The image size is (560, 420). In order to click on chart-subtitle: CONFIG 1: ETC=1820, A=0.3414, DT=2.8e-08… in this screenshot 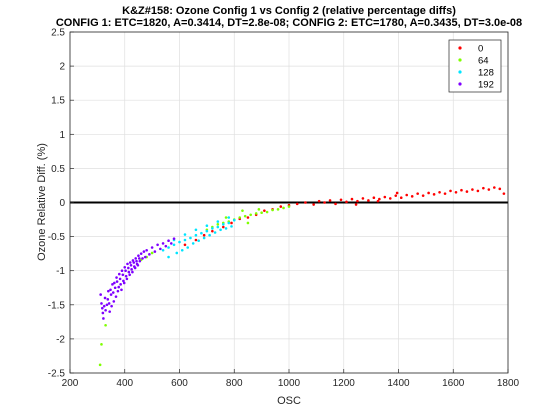, I will do `click(289, 23)`.